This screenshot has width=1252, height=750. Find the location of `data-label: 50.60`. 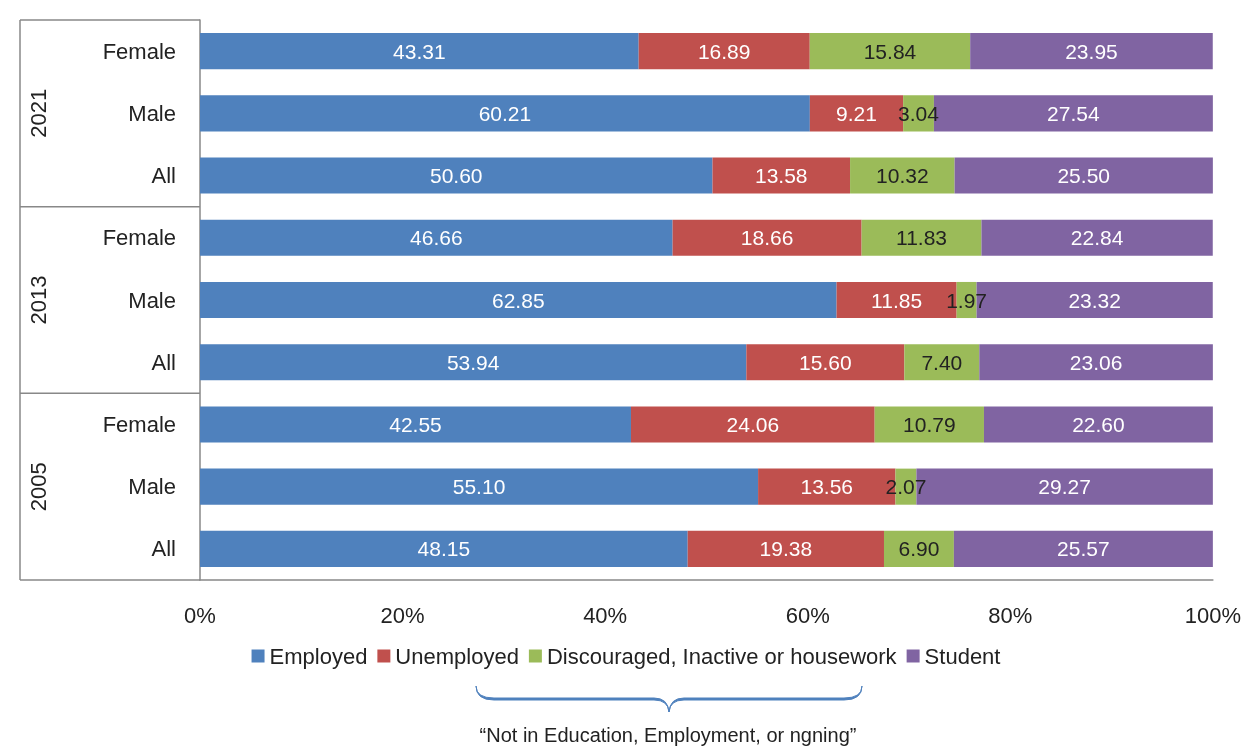

data-label: 50.60 is located at coordinates (456, 176).